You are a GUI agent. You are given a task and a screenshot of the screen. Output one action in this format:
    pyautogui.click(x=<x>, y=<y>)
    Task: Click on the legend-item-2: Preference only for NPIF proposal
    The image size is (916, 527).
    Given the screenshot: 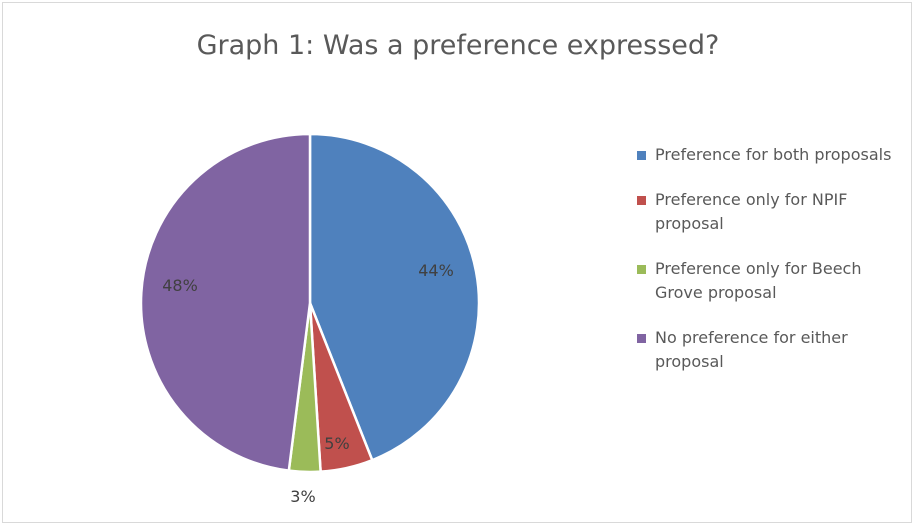 What is the action you would take?
    pyautogui.click(x=772, y=212)
    